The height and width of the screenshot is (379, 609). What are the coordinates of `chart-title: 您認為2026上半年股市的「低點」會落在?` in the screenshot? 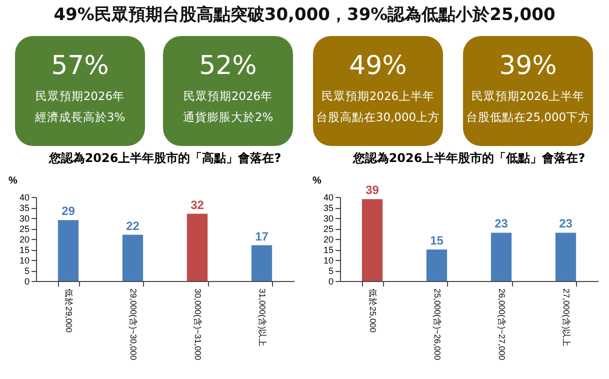 It's located at (469, 158).